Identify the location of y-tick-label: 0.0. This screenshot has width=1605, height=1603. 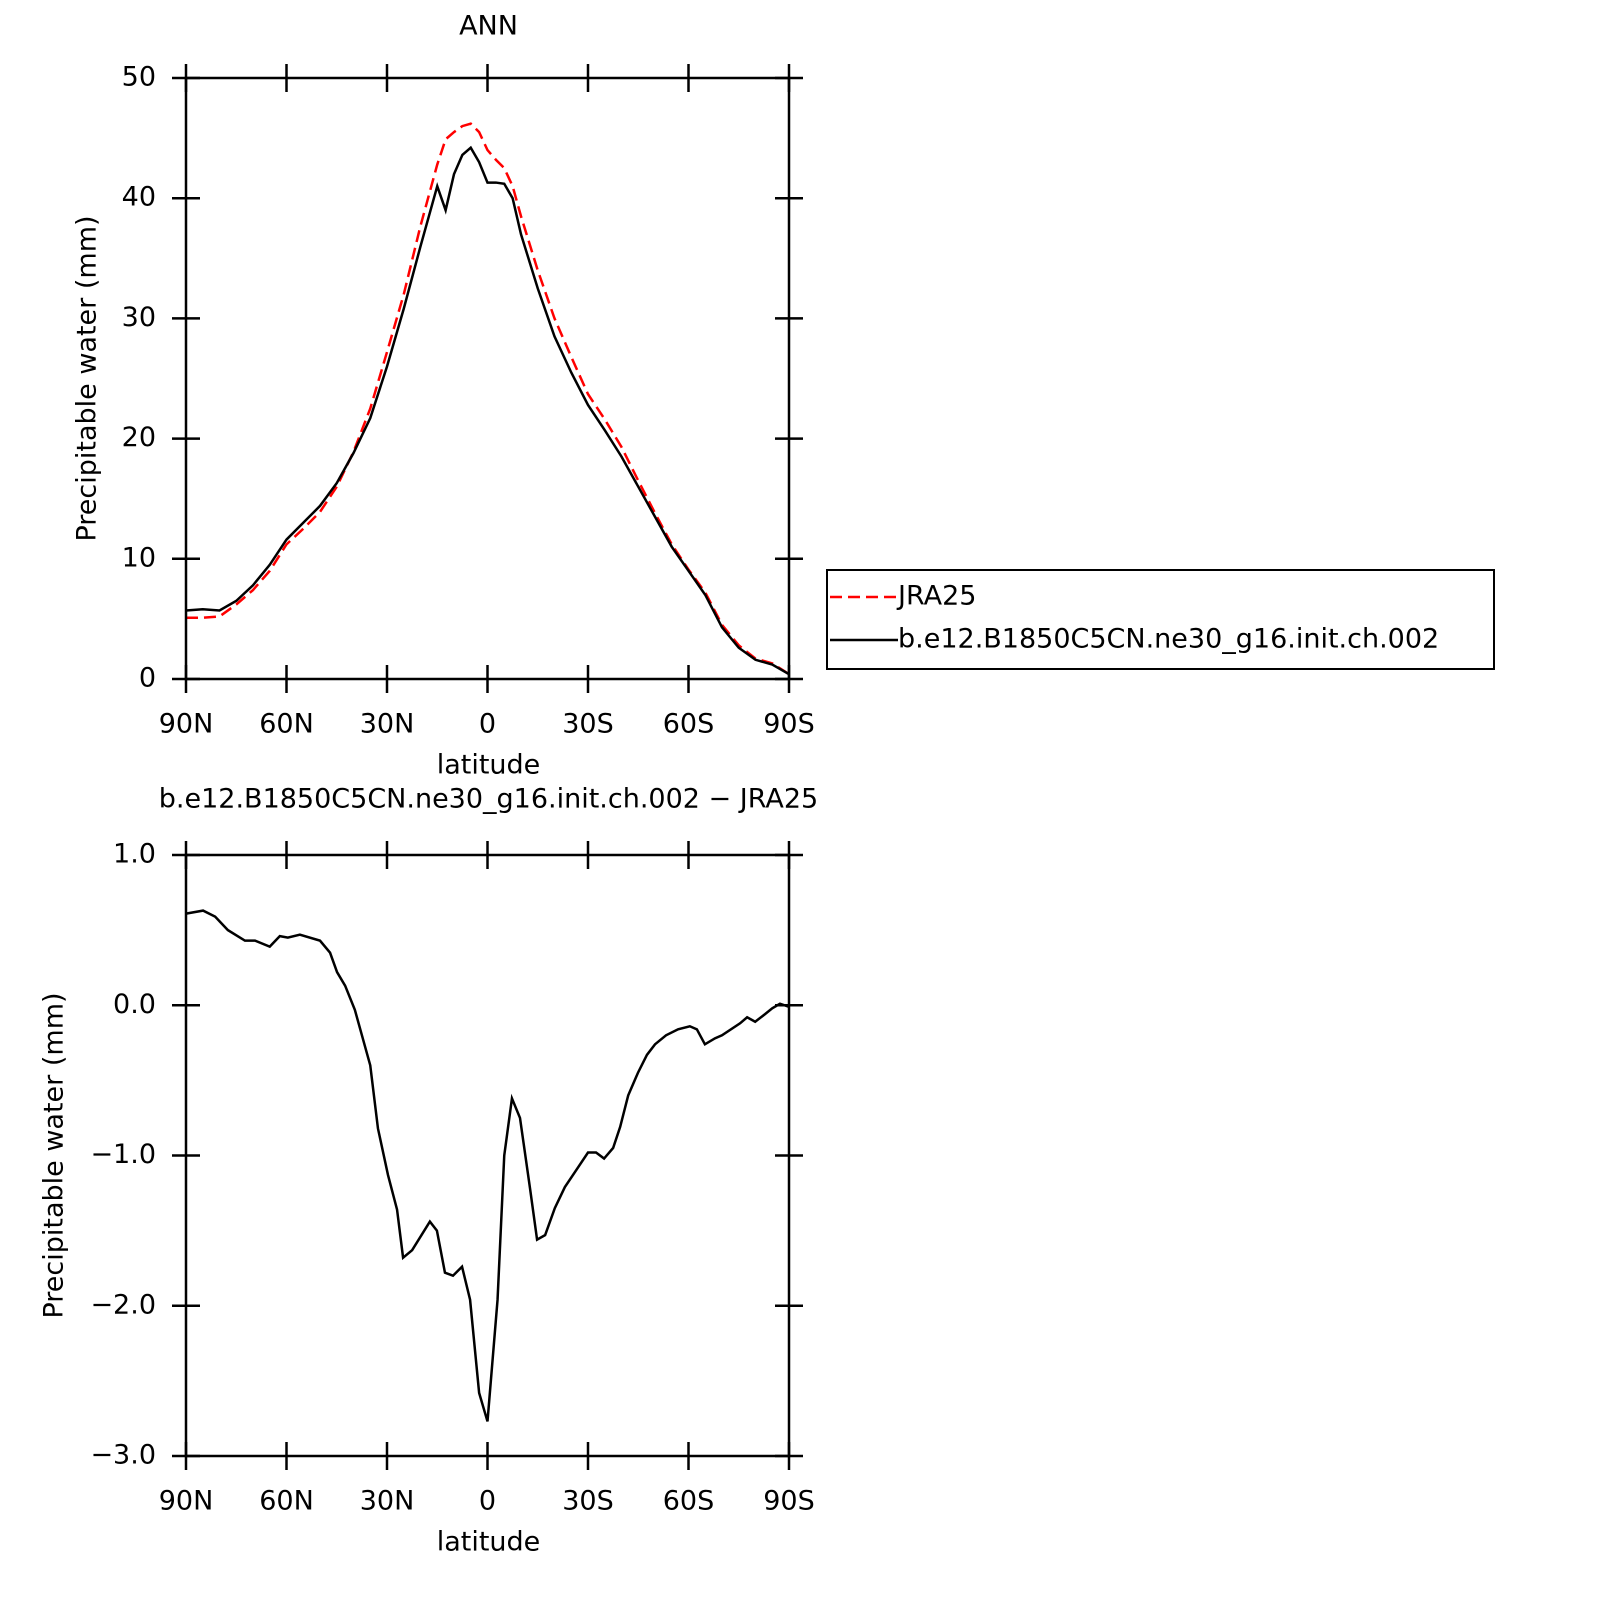
(134, 1004).